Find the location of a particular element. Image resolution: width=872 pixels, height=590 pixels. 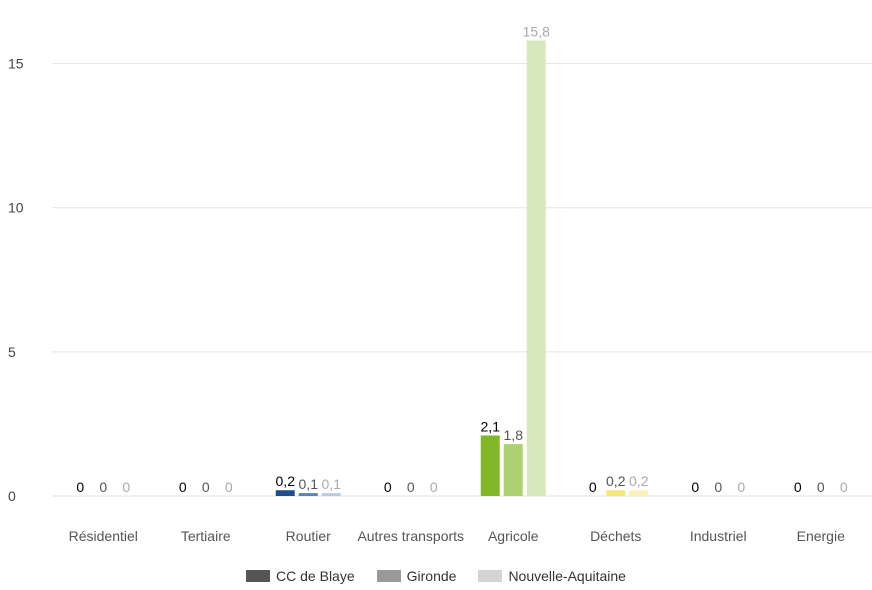

legend-item-nouvelle-aquitaine: Nouvelle-Aquitaine is located at coordinates (552, 576).